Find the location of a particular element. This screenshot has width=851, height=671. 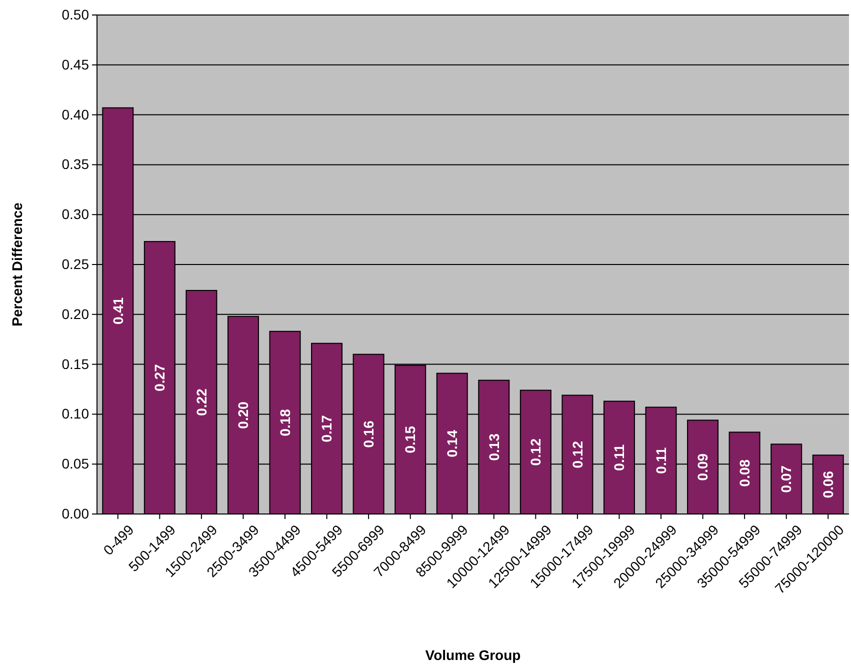

data-label: 0.22 is located at coordinates (201, 402).